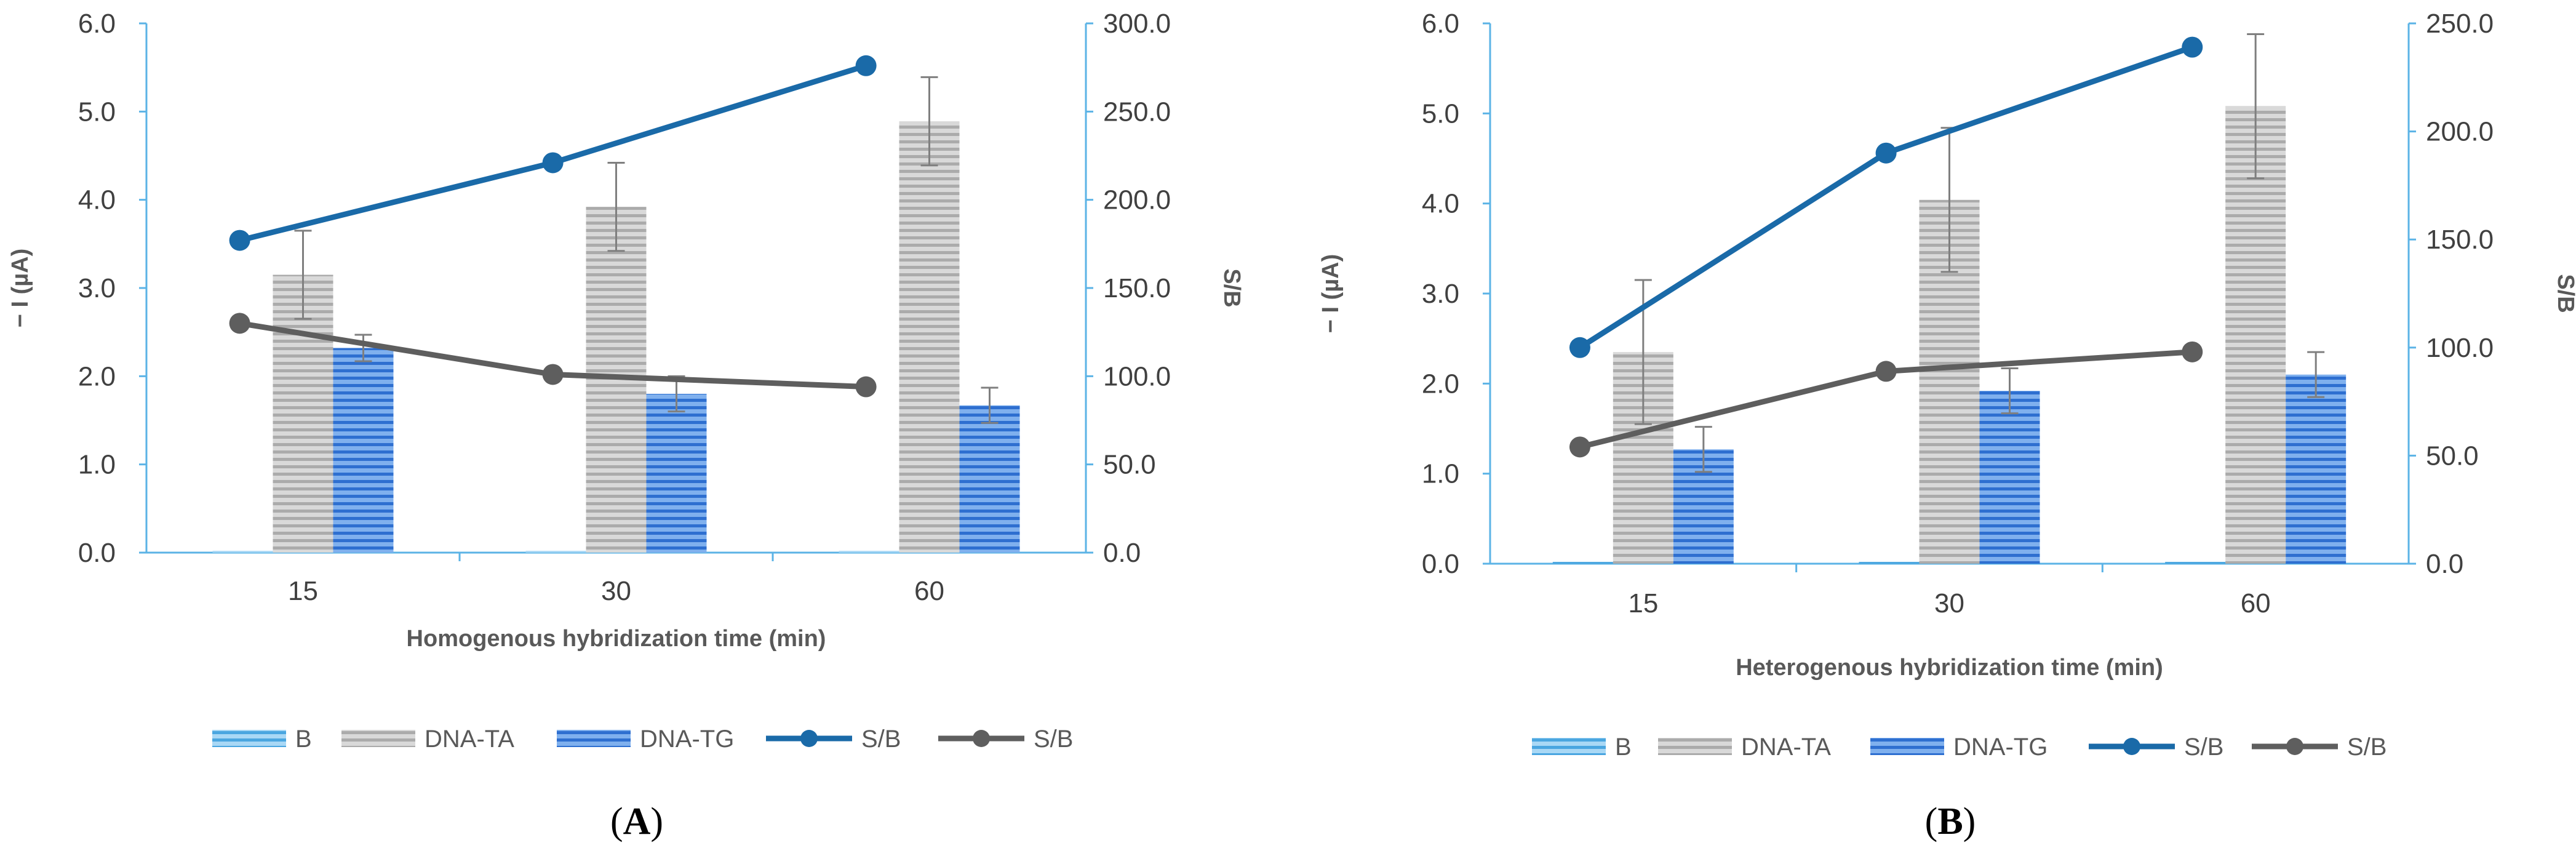  Describe the element at coordinates (1949, 668) in the screenshot. I see `x-axis-title: Heterogenous hybridization time (min)` at that location.